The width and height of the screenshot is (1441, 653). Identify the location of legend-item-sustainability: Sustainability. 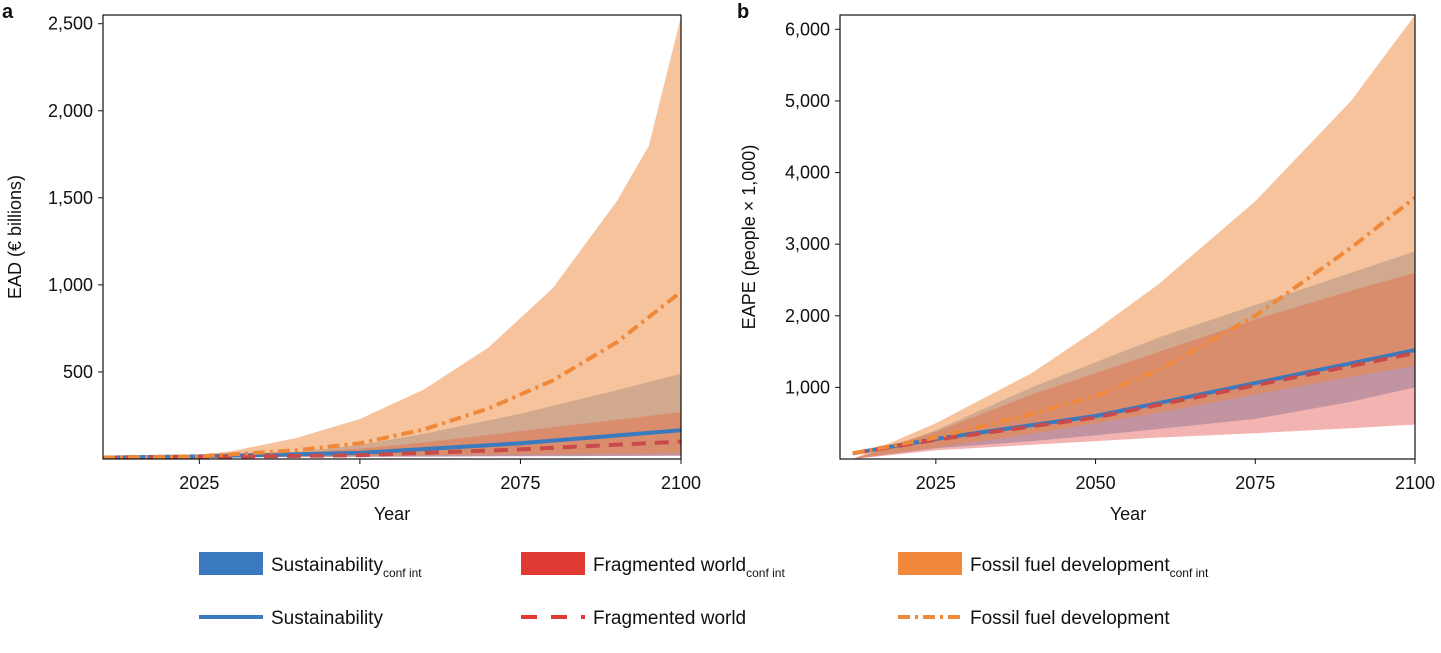
(291, 618).